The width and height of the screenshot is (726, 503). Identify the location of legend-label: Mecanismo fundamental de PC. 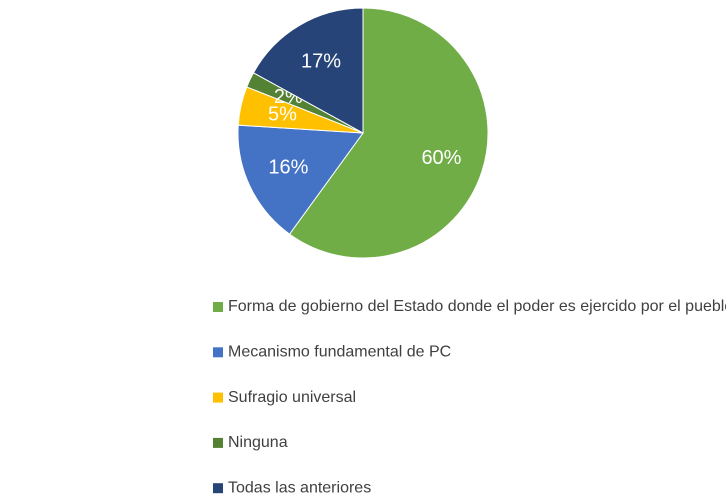
(339, 352).